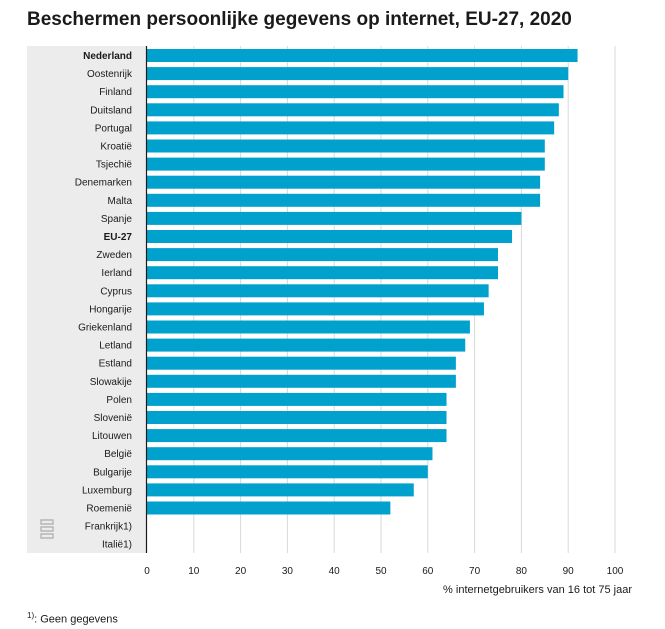 The height and width of the screenshot is (629, 665). What do you see at coordinates (115, 364) in the screenshot?
I see `category-label: Estland` at bounding box center [115, 364].